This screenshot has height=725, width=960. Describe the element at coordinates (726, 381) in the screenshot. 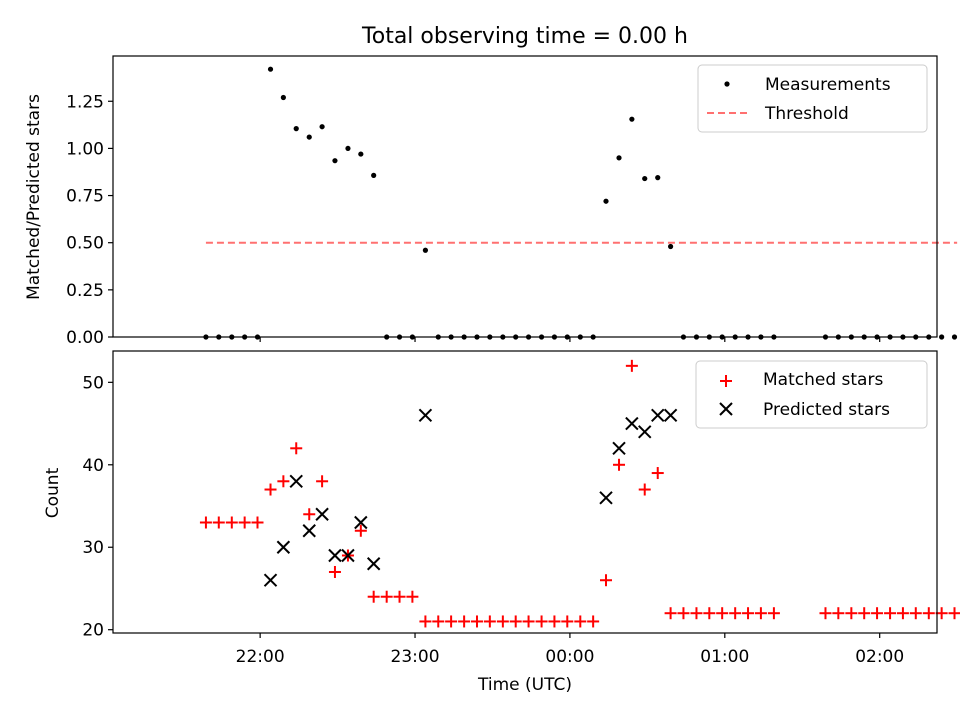

I see `legend-matched-marker` at that location.